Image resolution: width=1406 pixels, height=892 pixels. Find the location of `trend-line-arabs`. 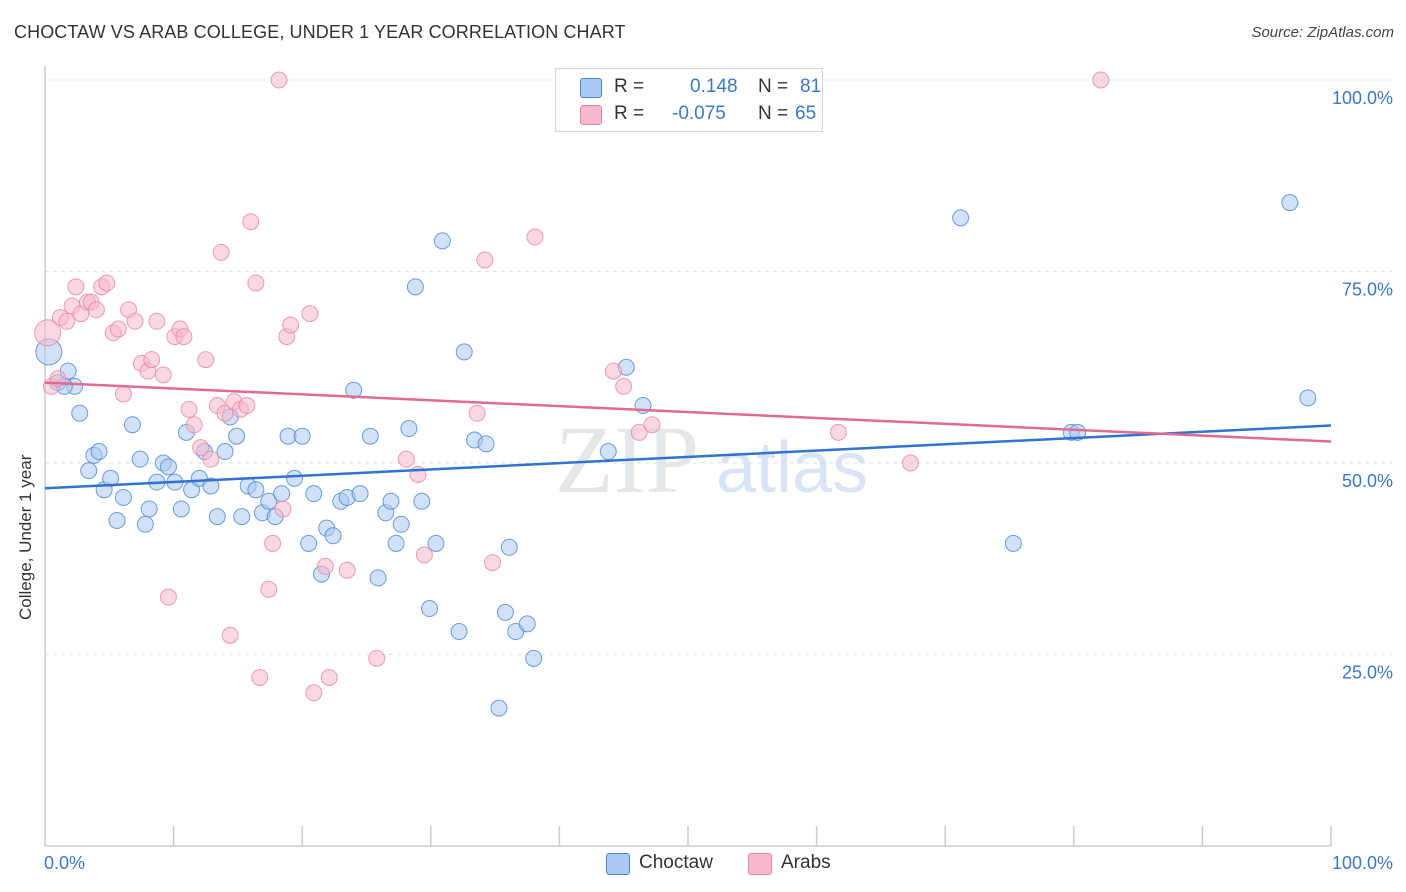

trend-line-arabs is located at coordinates (688, 412).